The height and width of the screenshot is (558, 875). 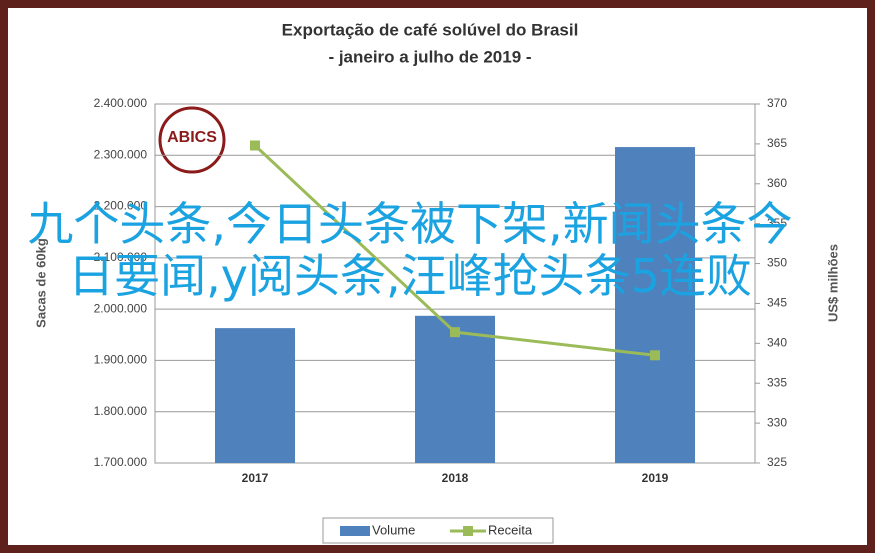 What do you see at coordinates (455, 478) in the screenshot?
I see `x-tick-label: 2018` at bounding box center [455, 478].